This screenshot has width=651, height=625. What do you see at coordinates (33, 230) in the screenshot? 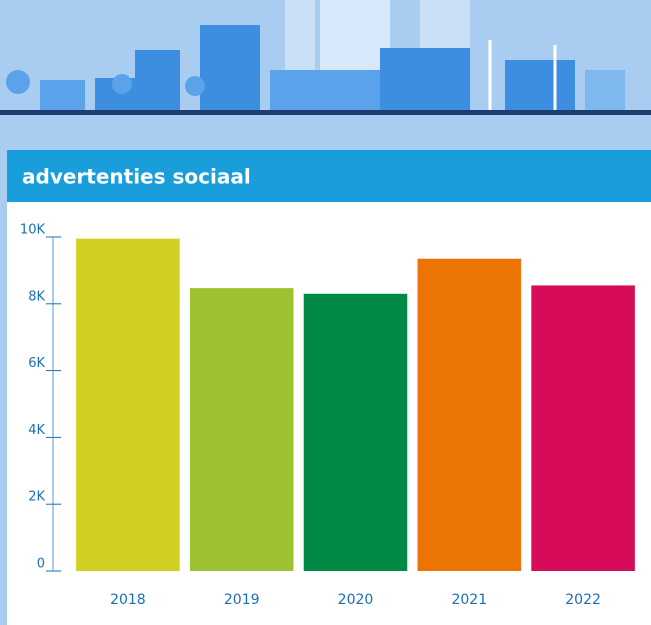
I see `y-tick-label: 10K` at bounding box center [33, 230].